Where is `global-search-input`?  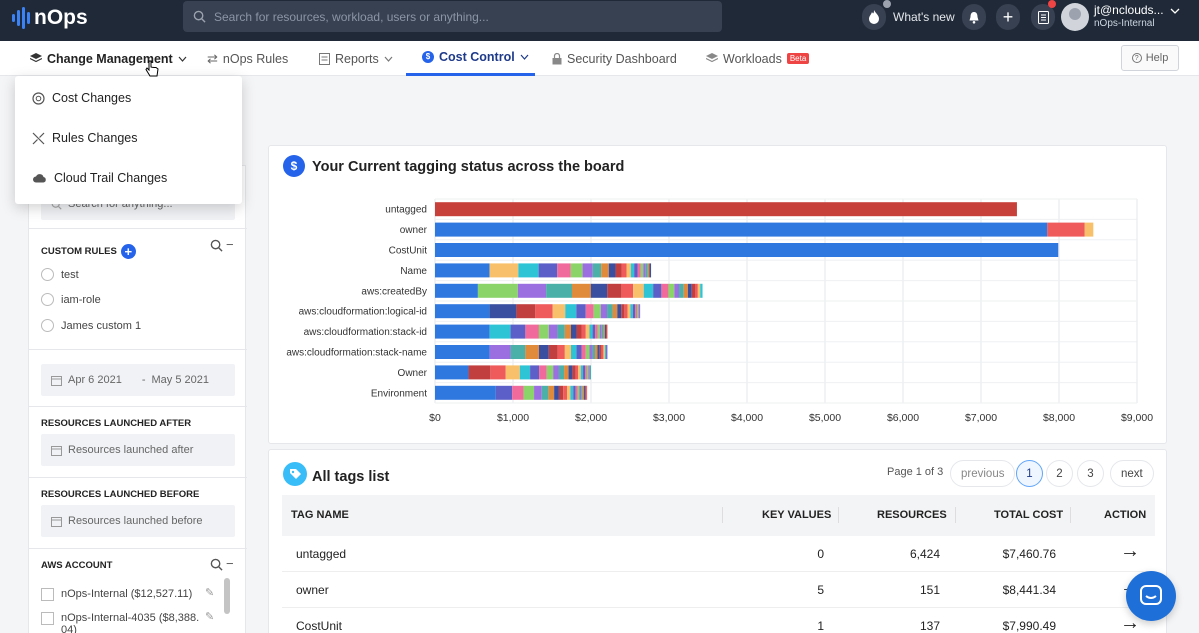
global-search-input is located at coordinates (454, 16).